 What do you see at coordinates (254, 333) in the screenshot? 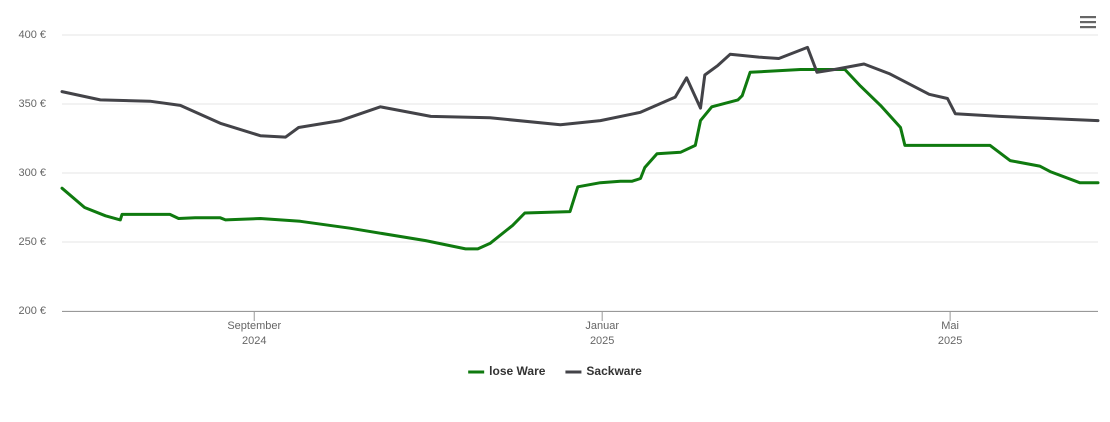
I see `x-tick-label: September 2024` at bounding box center [254, 333].